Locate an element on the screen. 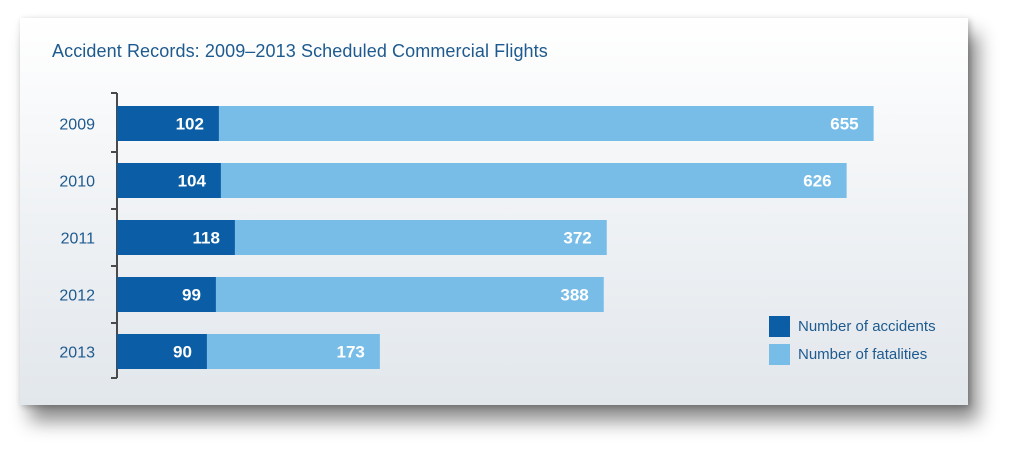 This screenshot has height=473, width=1024. y-tick-label: 2009 is located at coordinates (77, 125).